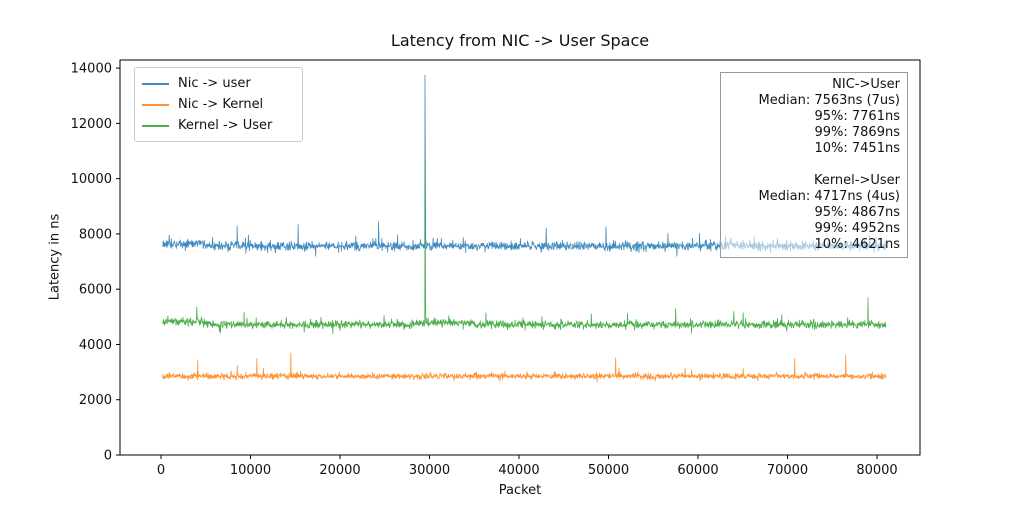 Image resolution: width=1024 pixels, height=512 pixels. I want to click on legend-label: Nic -> Kernel, so click(221, 104).